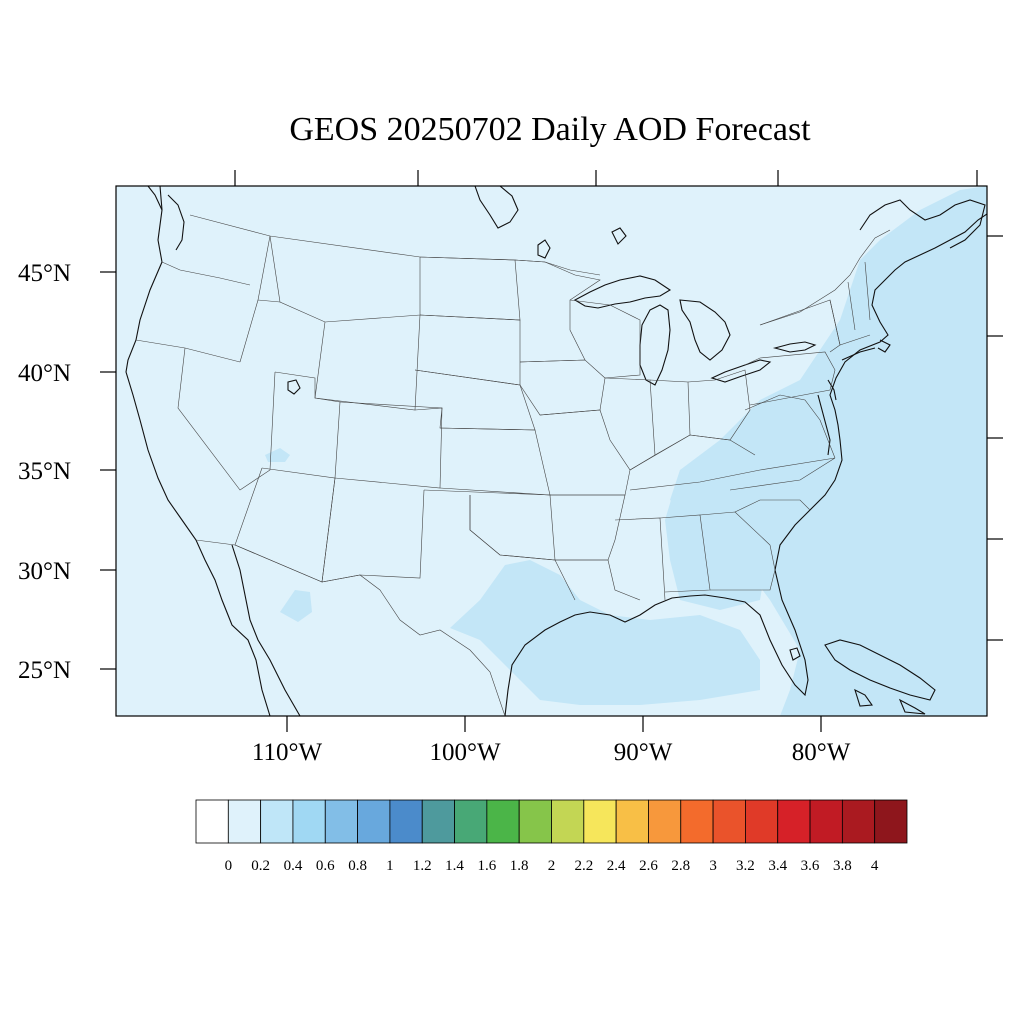 The width and height of the screenshot is (1024, 1024). What do you see at coordinates (550, 129) in the screenshot?
I see `map-title: GEOS 20250702 Daily AOD Forecast` at bounding box center [550, 129].